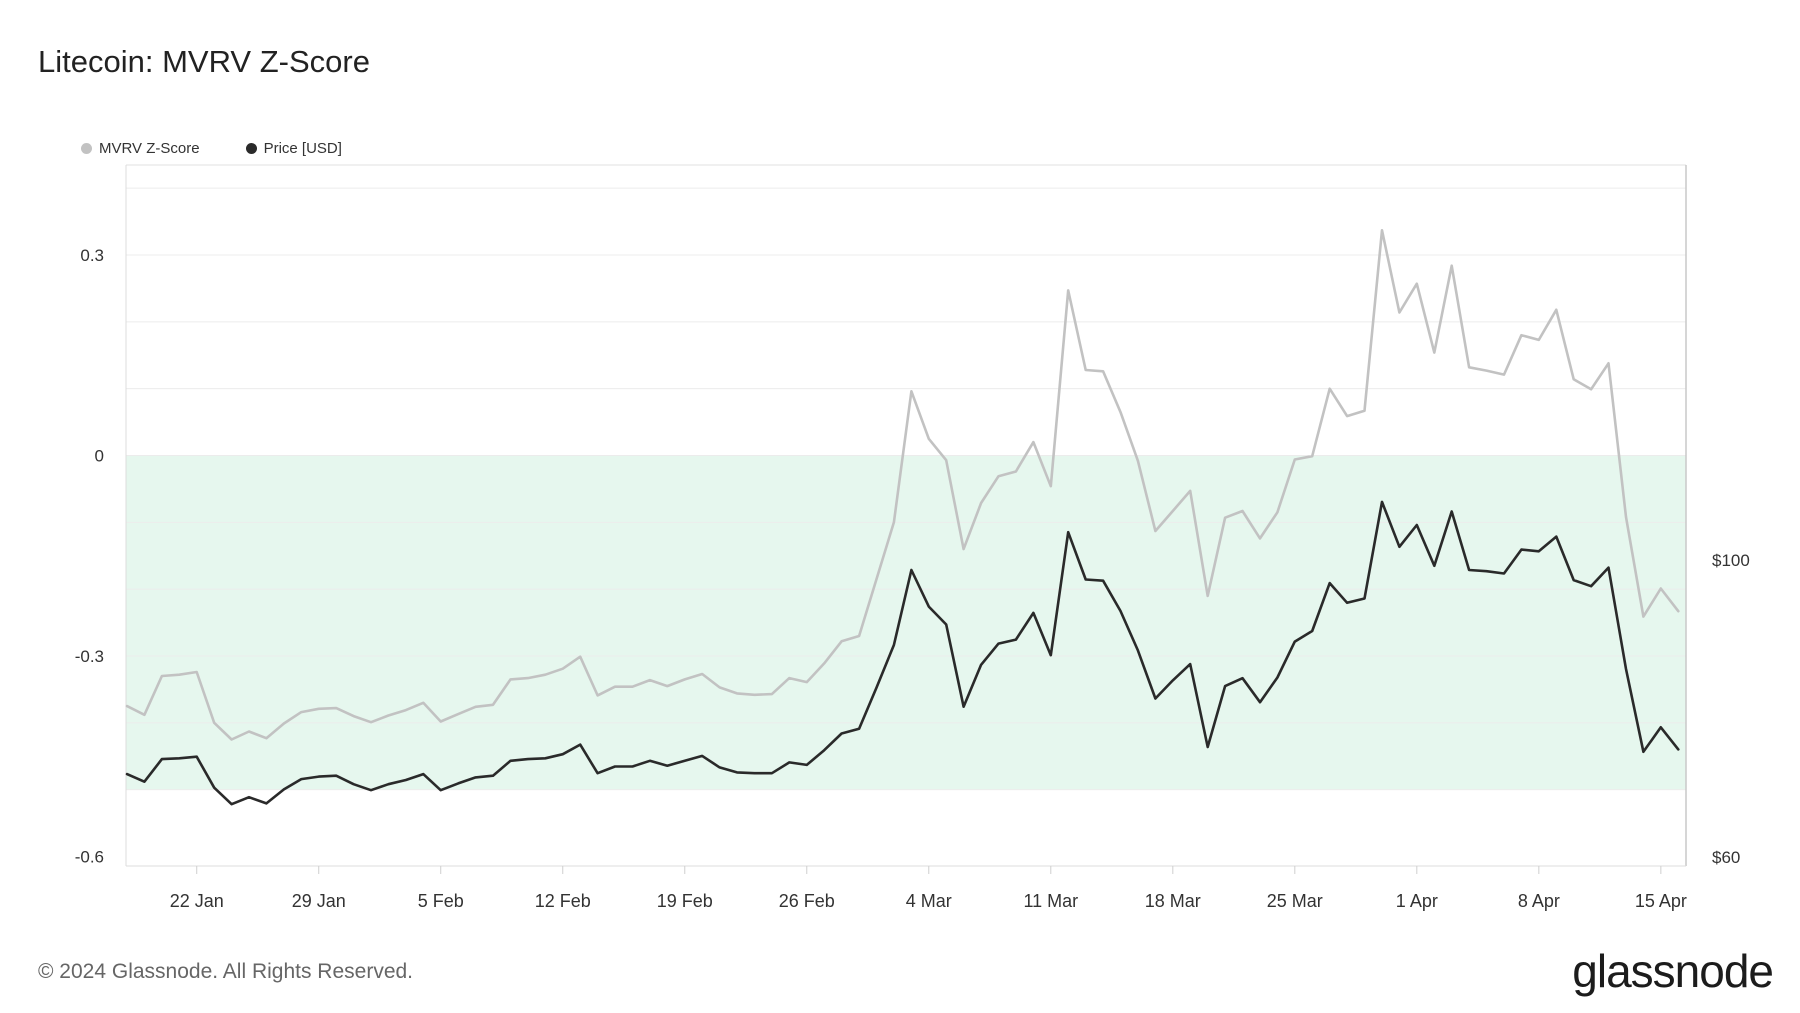  What do you see at coordinates (929, 901) in the screenshot?
I see `x-tick-label: 4 Mar` at bounding box center [929, 901].